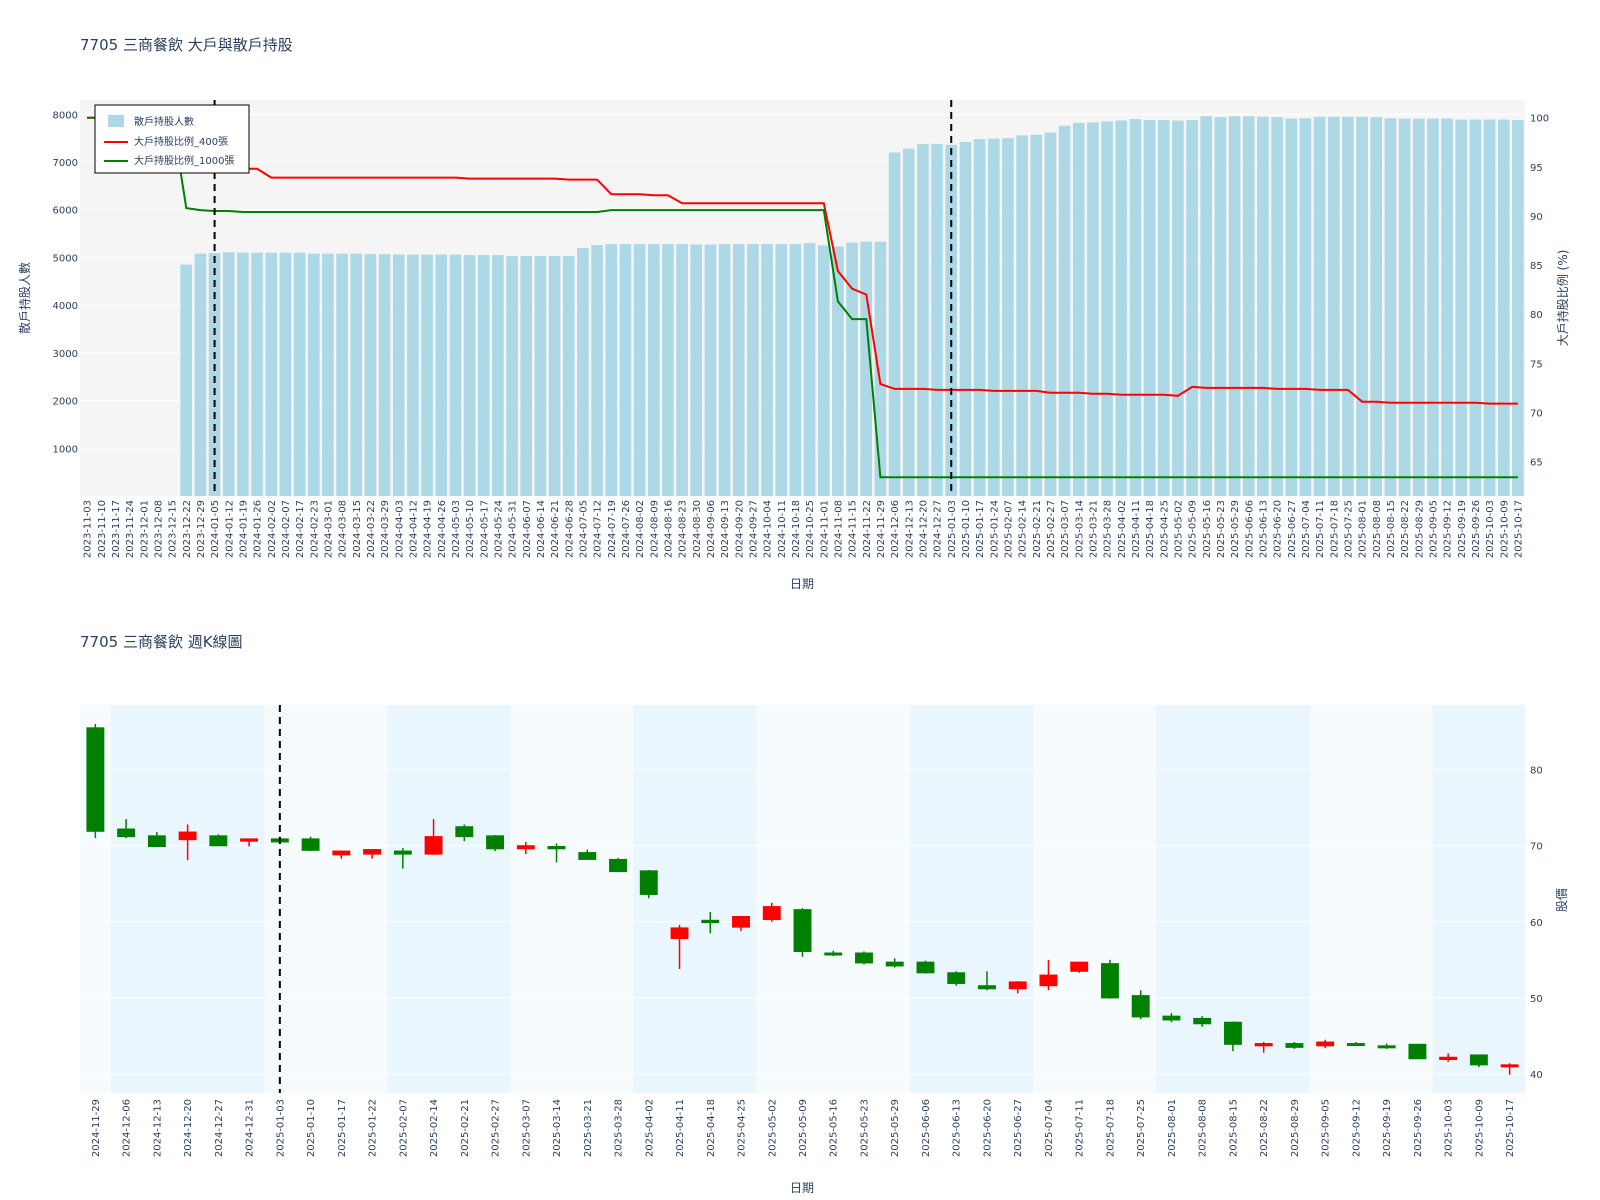 The image size is (1600, 1200). Describe the element at coordinates (186, 45) in the screenshot. I see `holdings-chart-title: 7705 三商餐飲 大戶與散戶持股` at that location.